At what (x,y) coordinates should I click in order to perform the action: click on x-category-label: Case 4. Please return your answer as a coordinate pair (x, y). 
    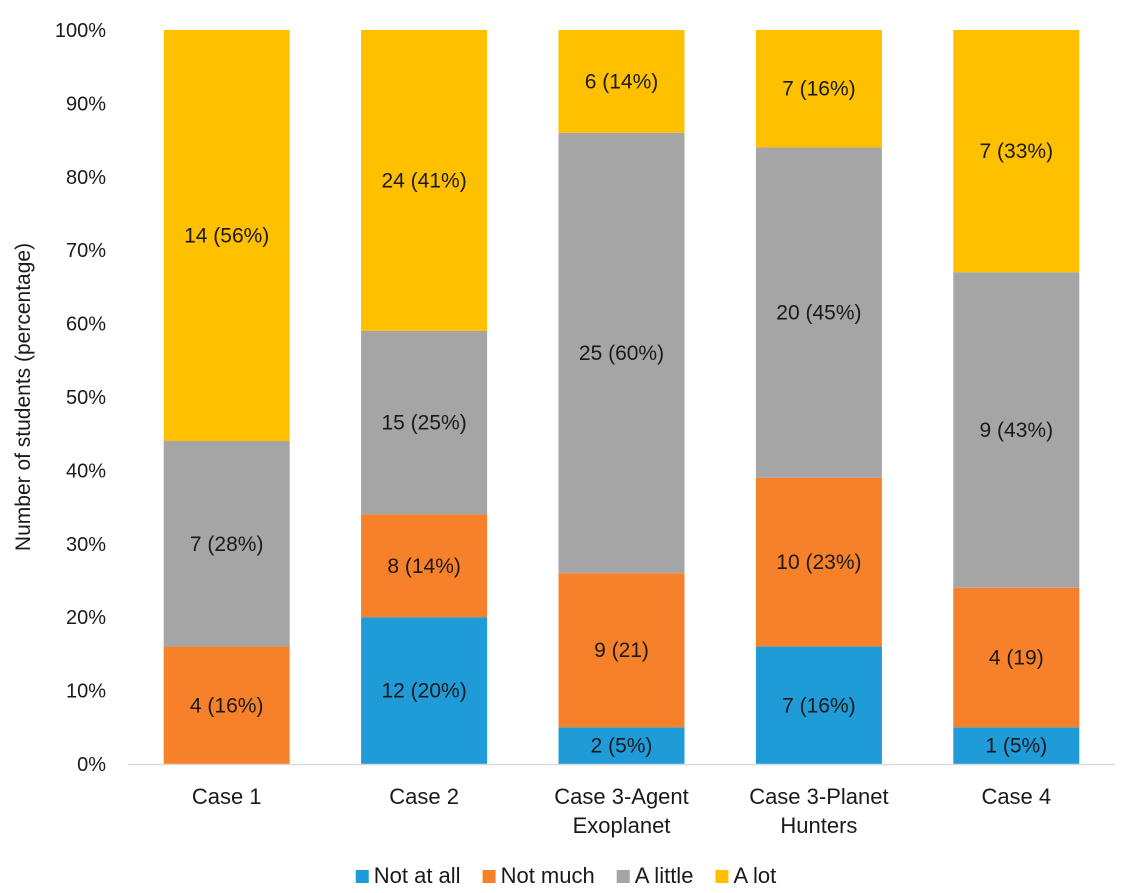
    Looking at the image, I should click on (1016, 796).